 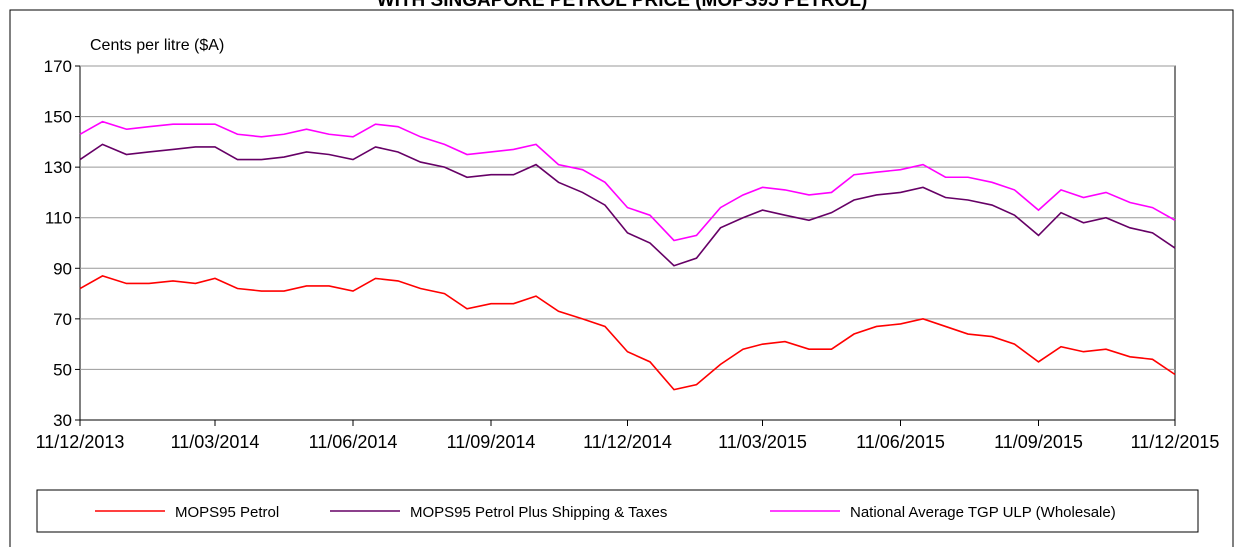 What do you see at coordinates (58, 117) in the screenshot?
I see `y-tick-label: 150` at bounding box center [58, 117].